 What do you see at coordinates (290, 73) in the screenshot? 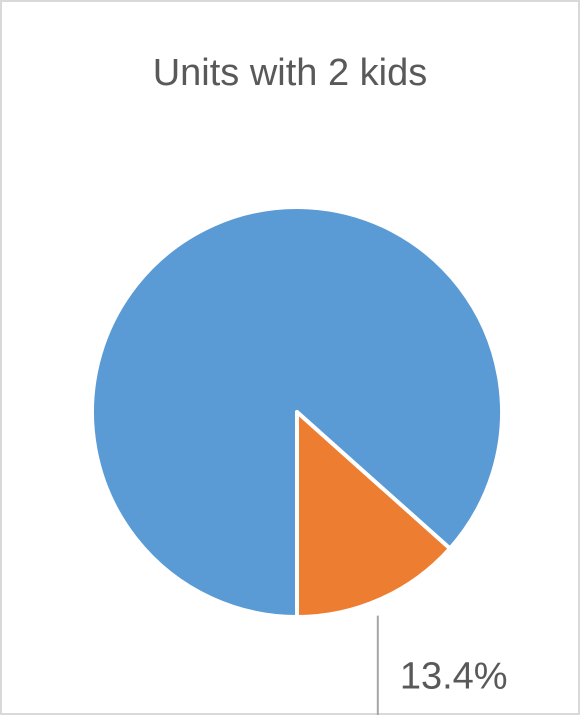
I see `chart-title: Units with 2 kids` at bounding box center [290, 73].